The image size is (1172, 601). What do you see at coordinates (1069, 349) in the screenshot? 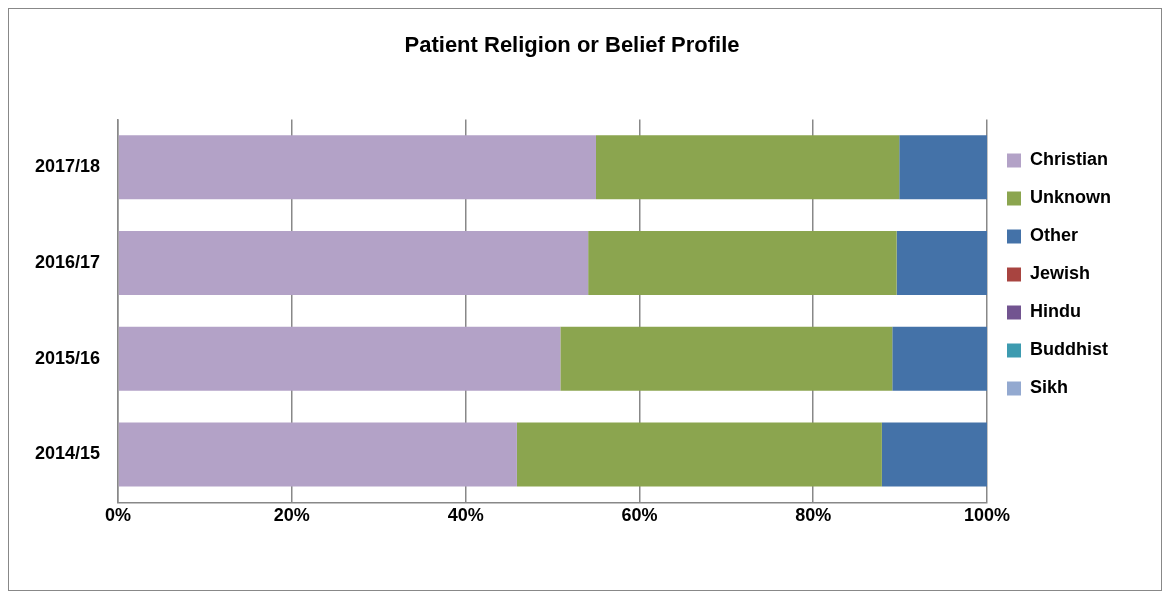
I see `legend-label: Buddhist` at bounding box center [1069, 349].